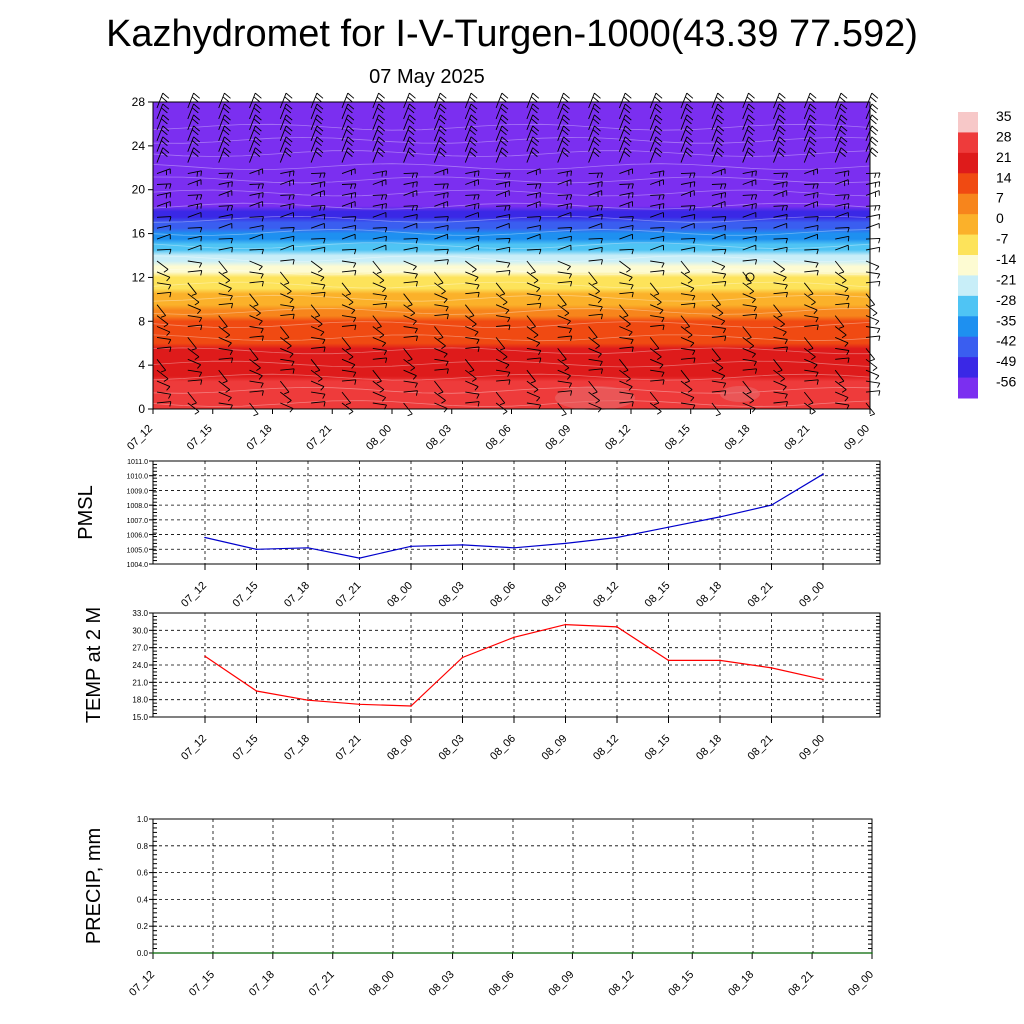 The width and height of the screenshot is (1024, 1024). Describe the element at coordinates (138, 491) in the screenshot. I see `y-tick-label: 1009.0` at that location.